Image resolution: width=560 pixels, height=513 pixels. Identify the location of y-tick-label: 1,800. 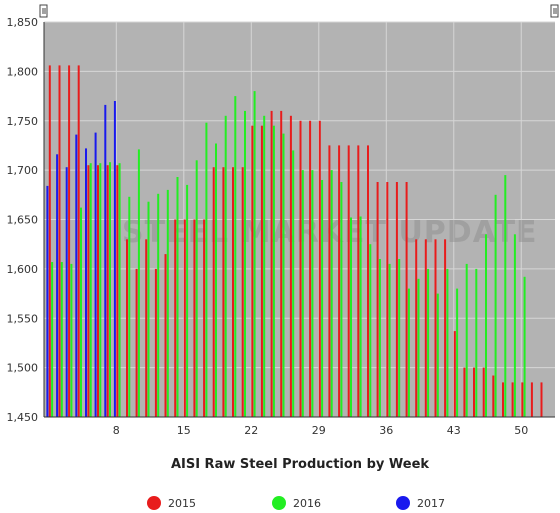
(23, 71).